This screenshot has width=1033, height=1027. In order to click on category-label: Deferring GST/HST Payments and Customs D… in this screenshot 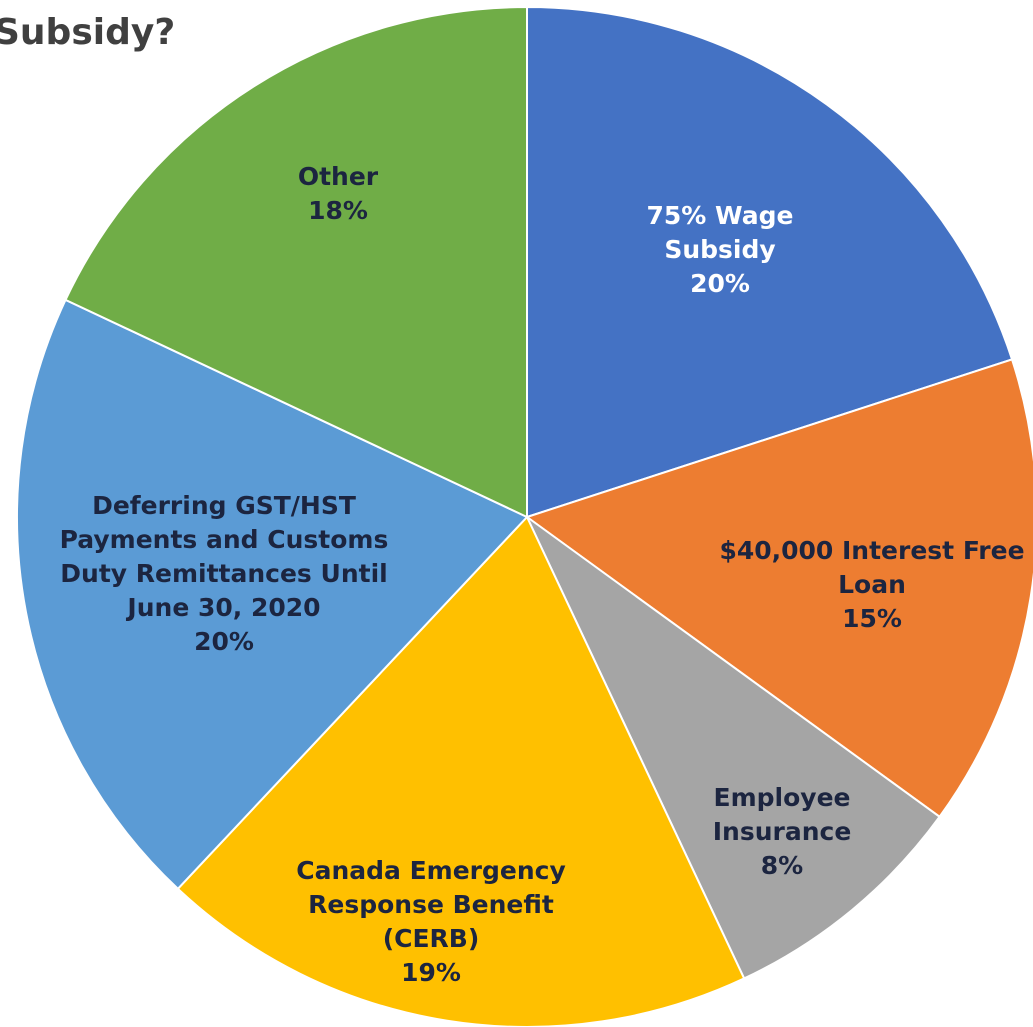, I will do `click(224, 556)`.